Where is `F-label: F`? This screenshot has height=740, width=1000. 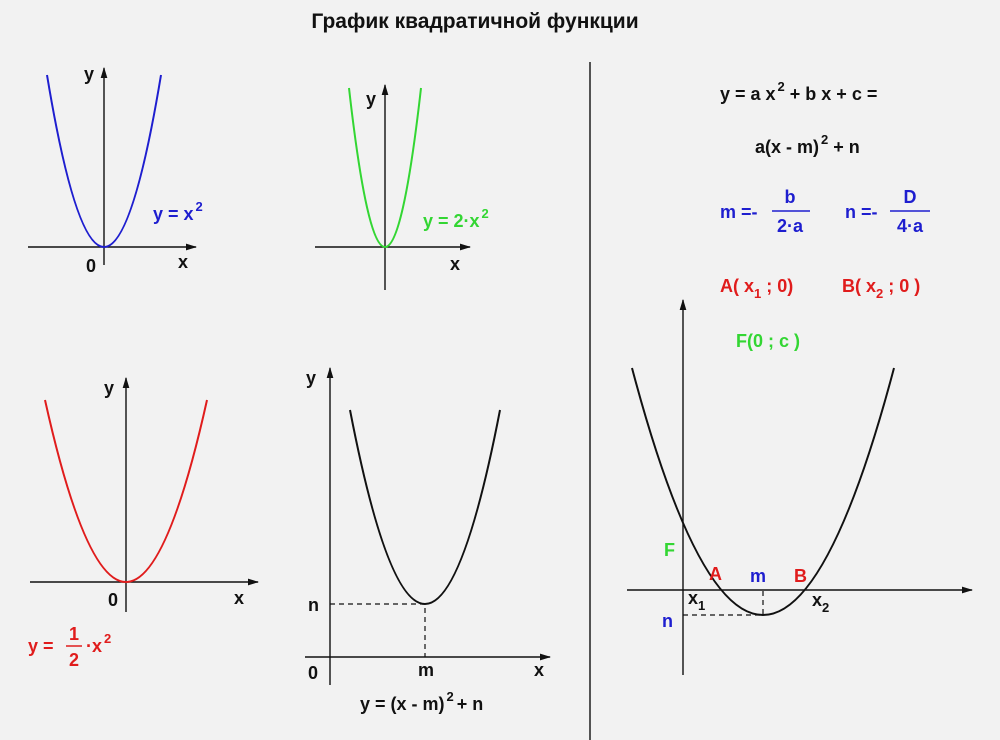
F-label: F is located at coordinates (669, 550).